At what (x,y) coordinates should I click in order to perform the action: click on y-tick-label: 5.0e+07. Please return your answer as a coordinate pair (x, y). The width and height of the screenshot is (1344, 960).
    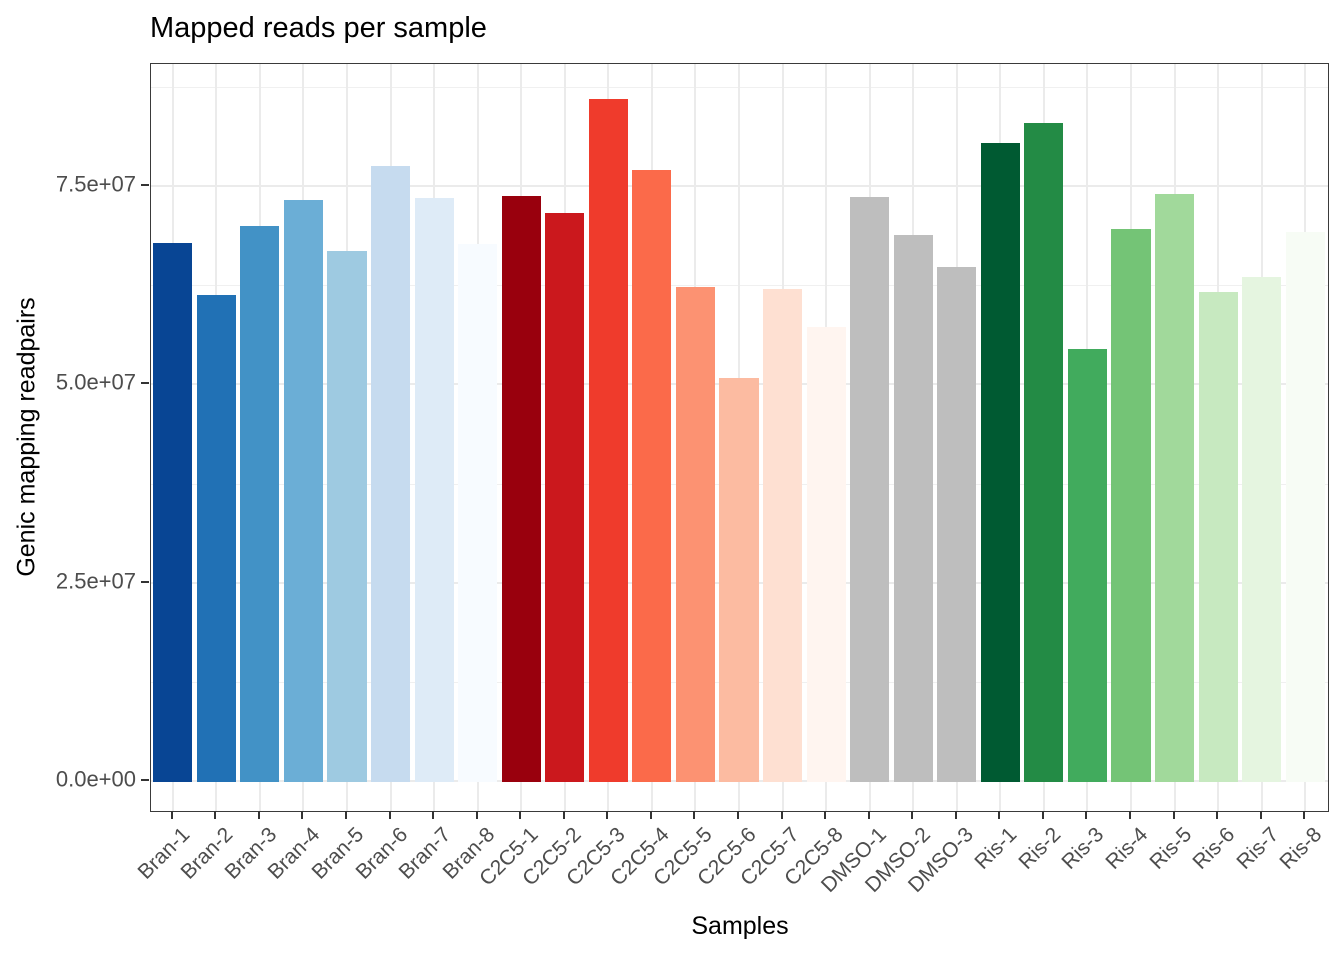
    Looking at the image, I should click on (95, 382).